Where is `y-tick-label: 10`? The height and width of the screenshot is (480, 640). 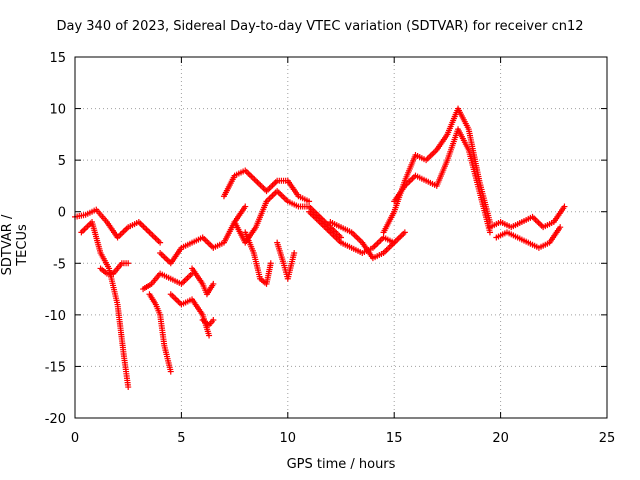
y-tick-label: 10 is located at coordinates (57, 110).